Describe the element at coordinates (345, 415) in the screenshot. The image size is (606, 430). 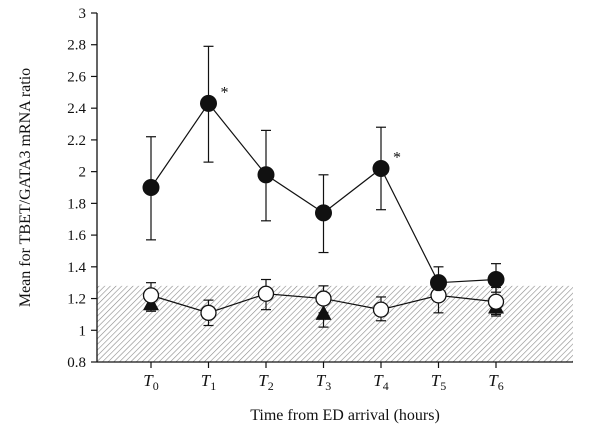
I see `x-axis-title: Time from ED arrival (hours)` at that location.